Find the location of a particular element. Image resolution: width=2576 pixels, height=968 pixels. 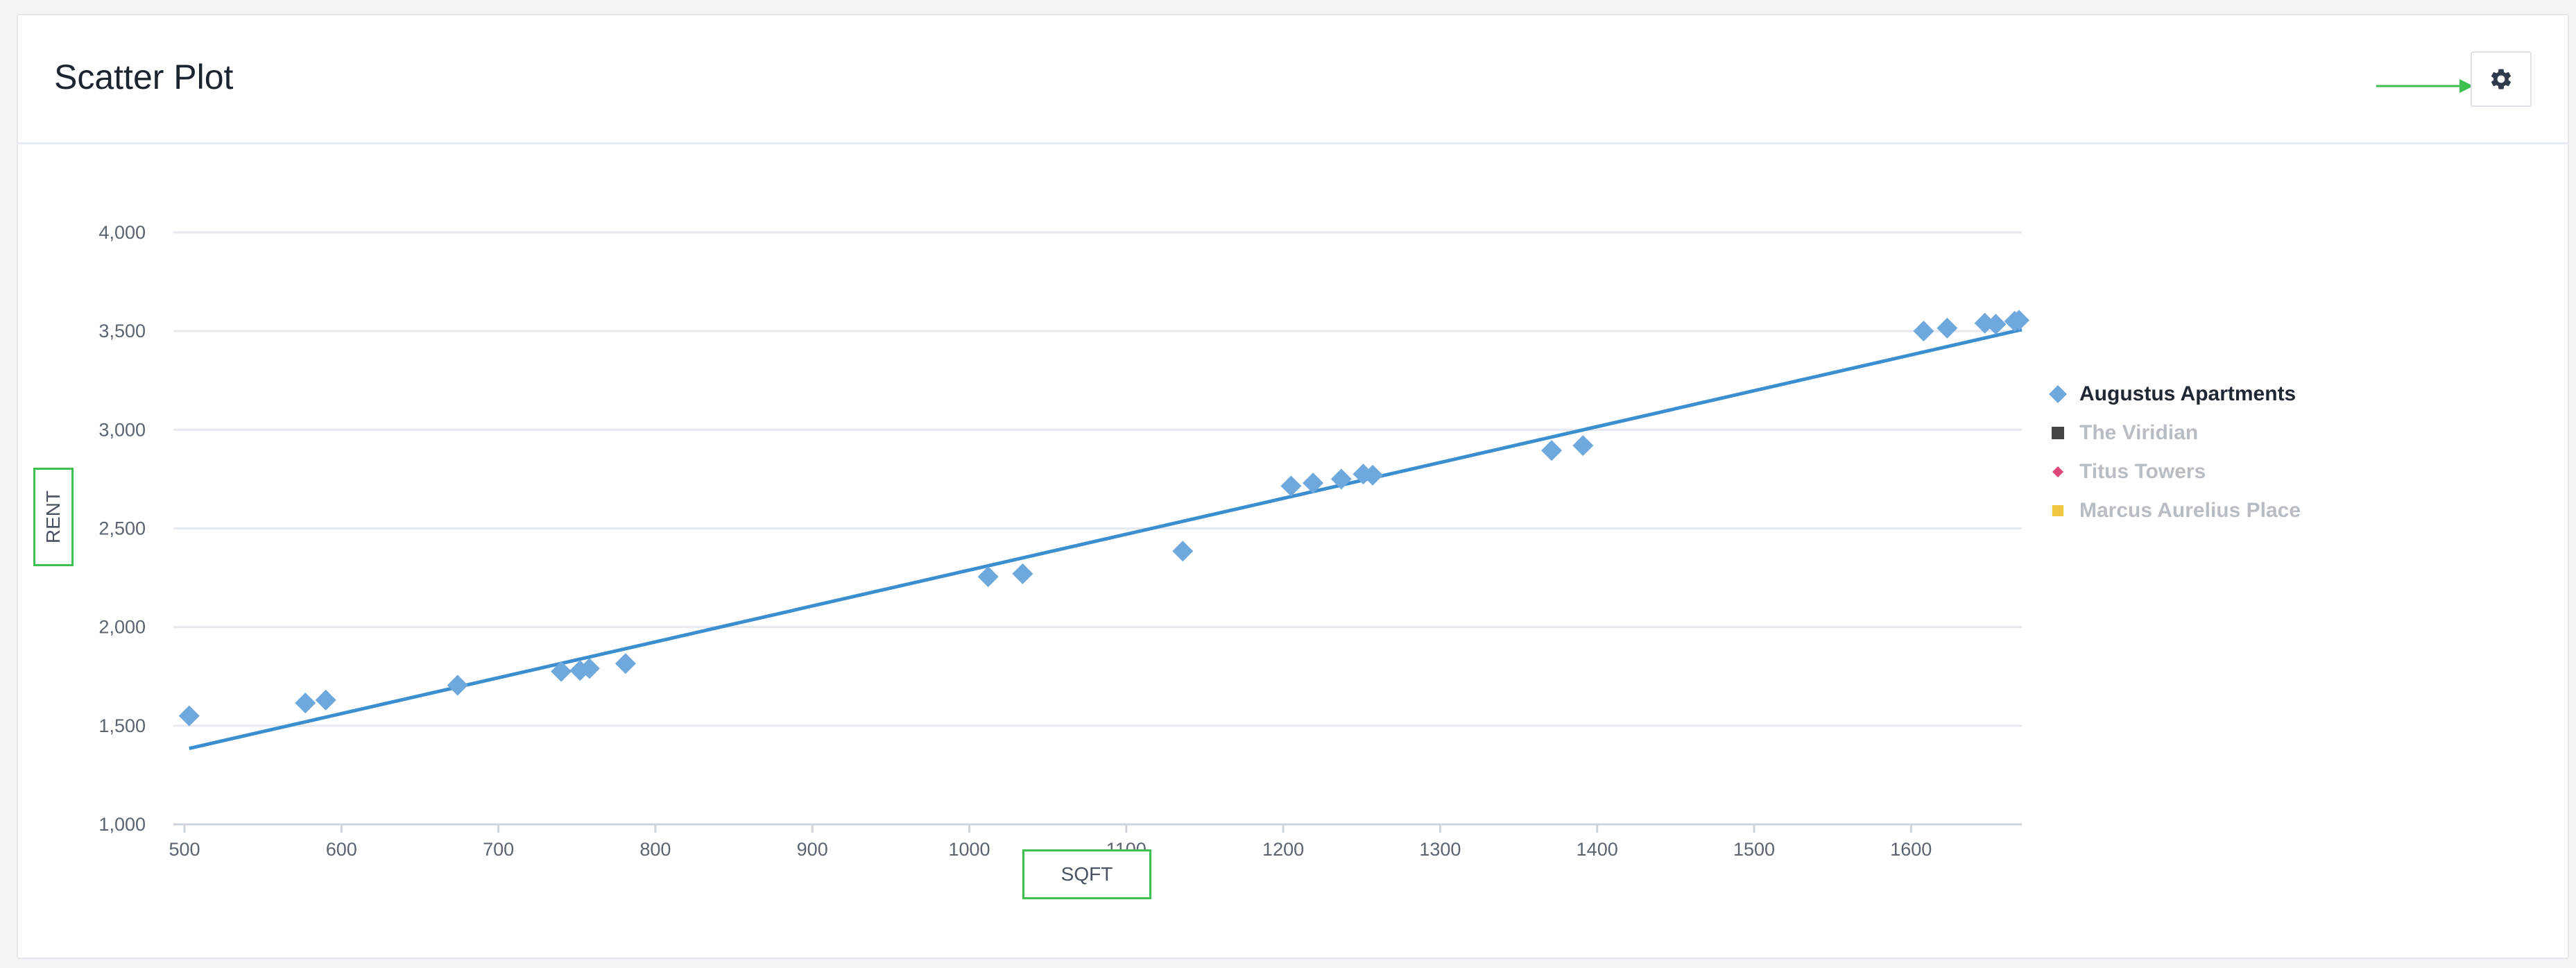

y-tick-label: 3,500 is located at coordinates (122, 331).